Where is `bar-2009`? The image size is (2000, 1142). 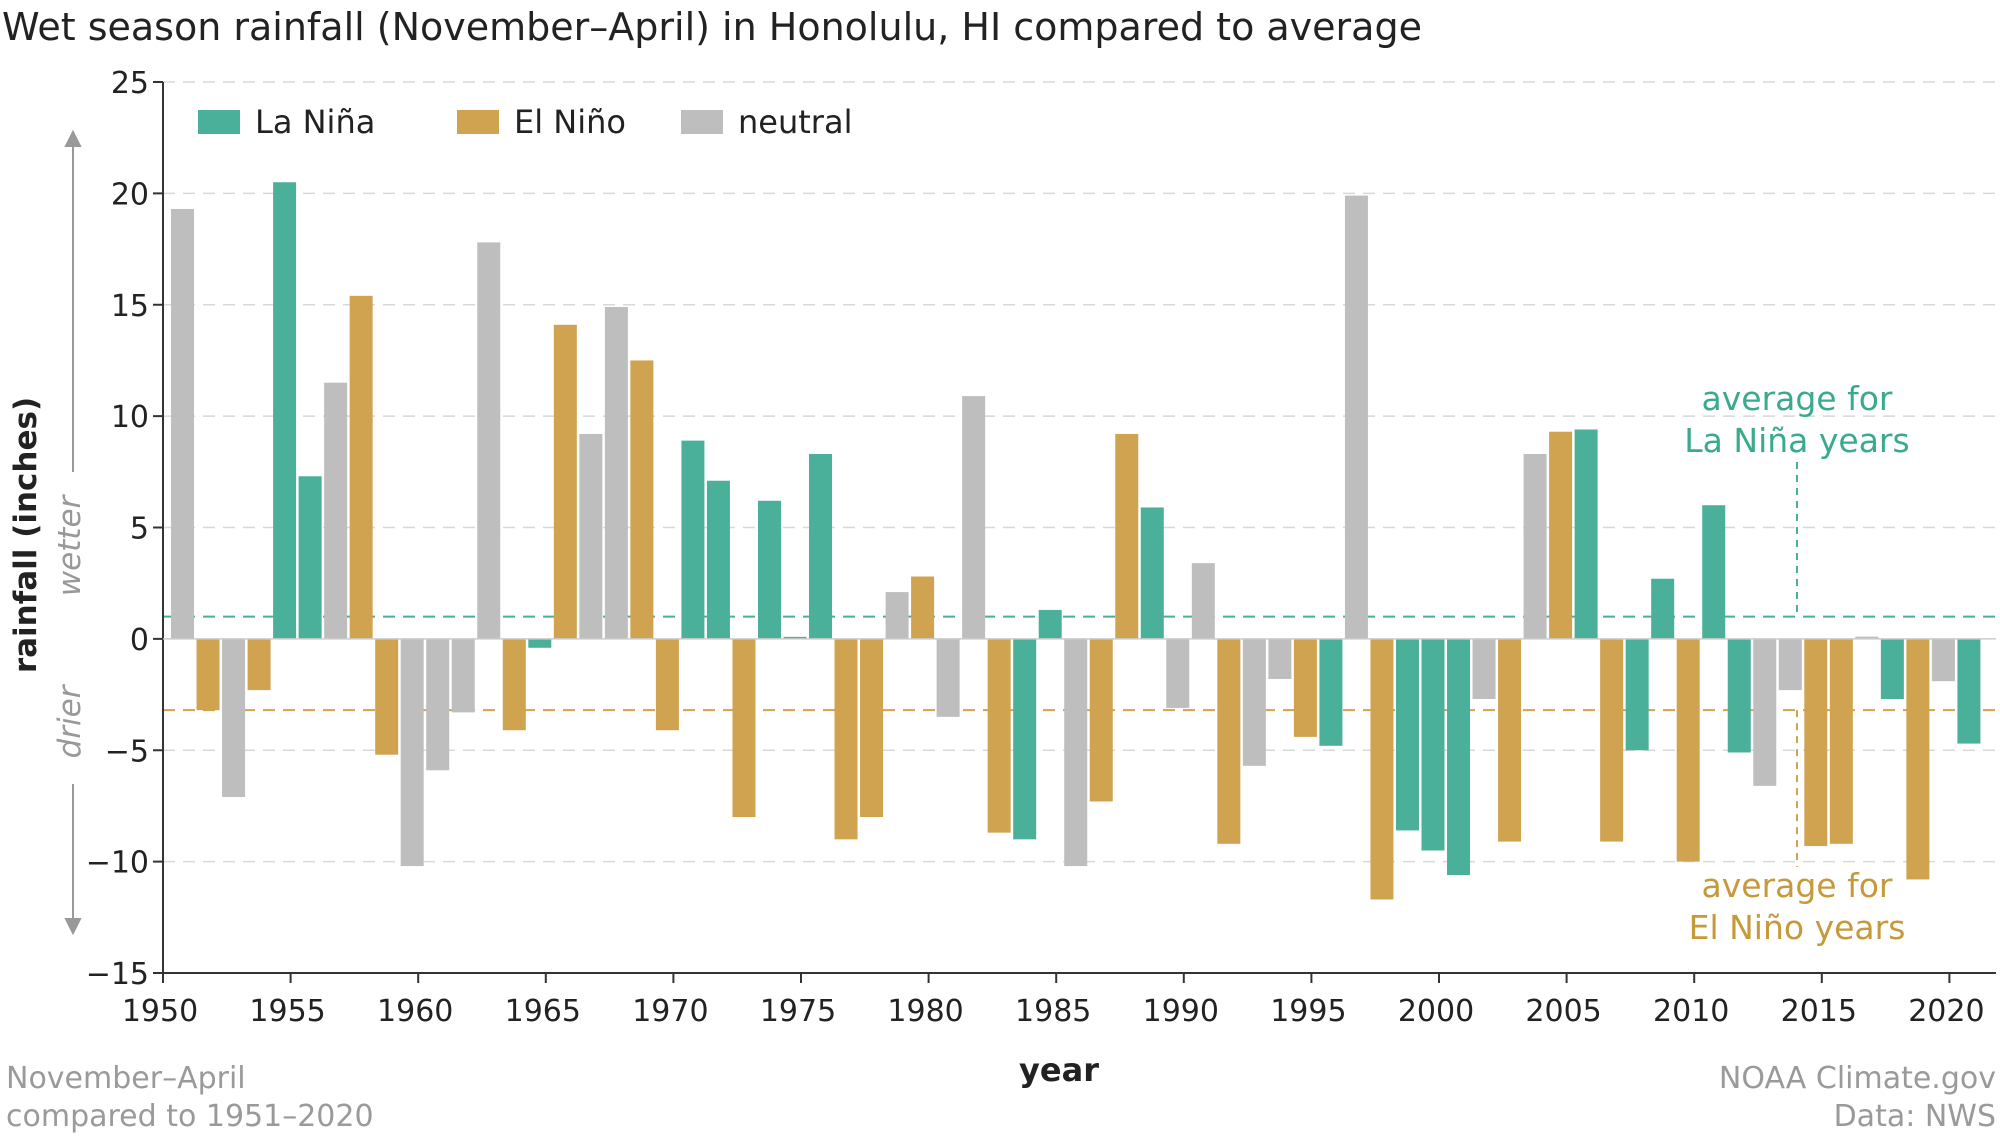 bar-2009 is located at coordinates (1663, 608).